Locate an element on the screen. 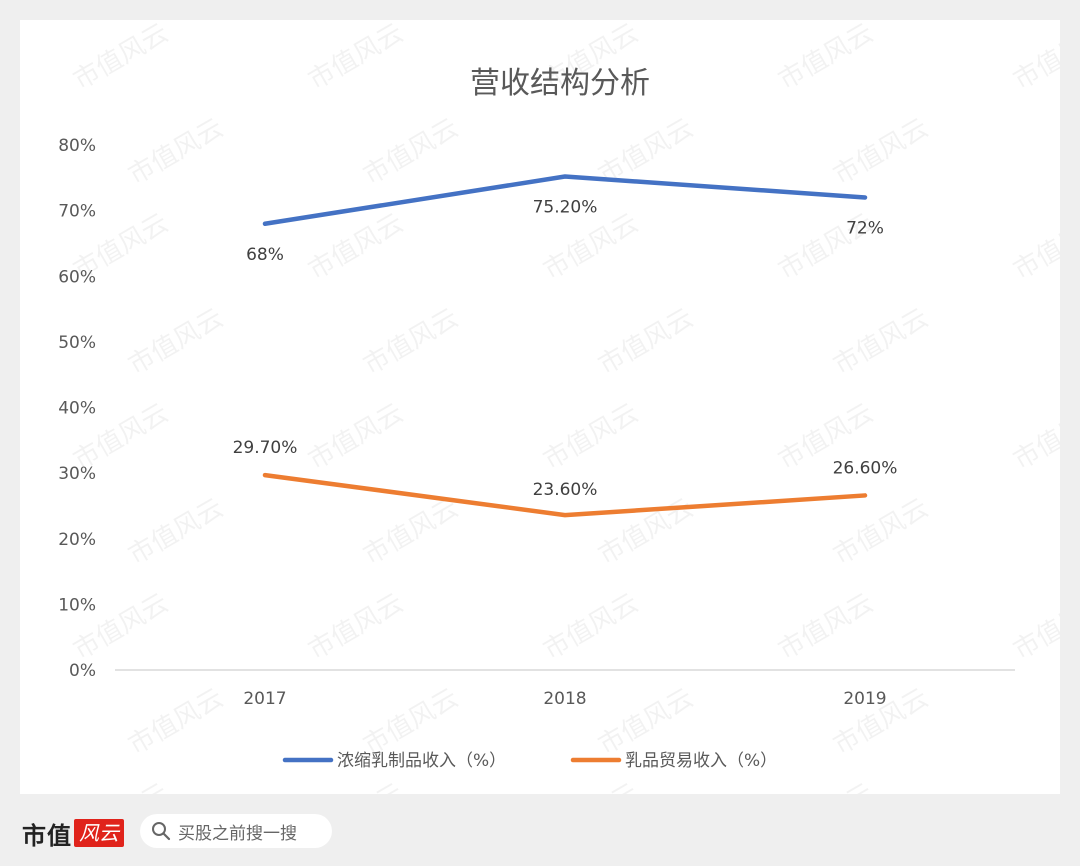 This screenshot has width=1080, height=866. x-tick-label: 2017 is located at coordinates (264, 699).